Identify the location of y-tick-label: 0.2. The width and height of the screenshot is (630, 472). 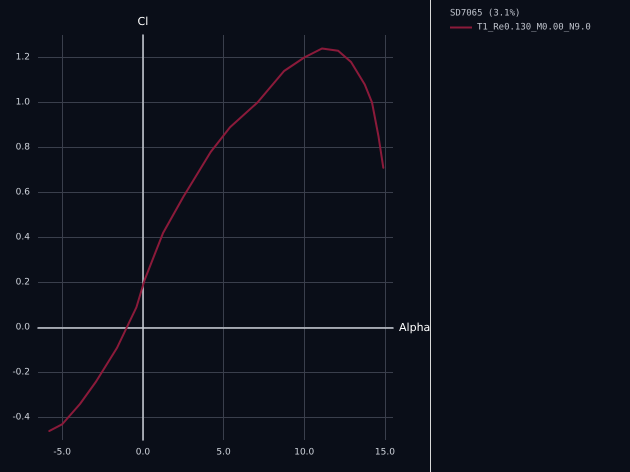
(23, 283).